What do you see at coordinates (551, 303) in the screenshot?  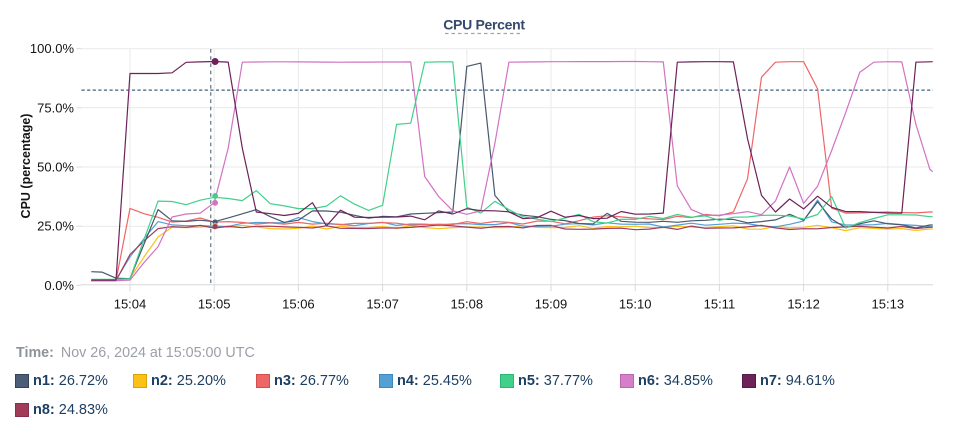 I see `svg-text: 15:09` at bounding box center [551, 303].